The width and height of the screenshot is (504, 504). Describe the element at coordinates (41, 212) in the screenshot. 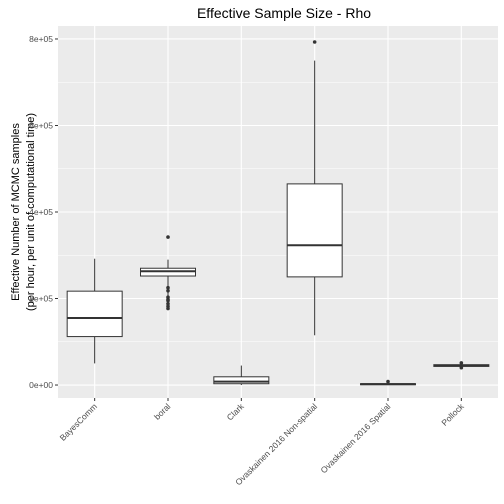

I see `y-tick-label: 4e+05` at that location.